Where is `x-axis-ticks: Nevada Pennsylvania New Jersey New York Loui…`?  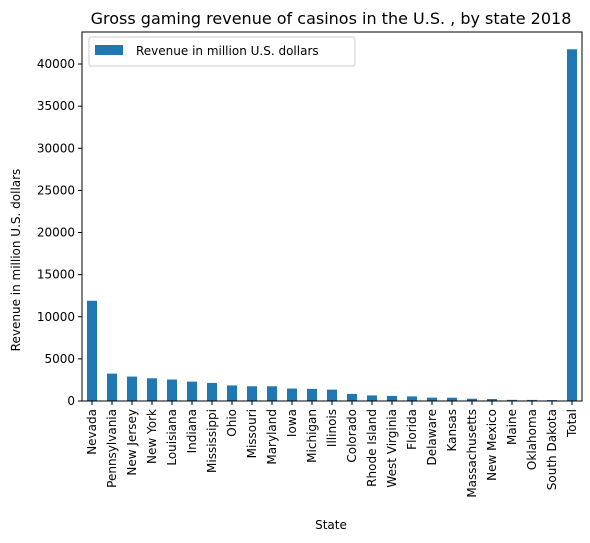 x-axis-ticks: Nevada Pennsylvania New Jersey New York Loui… is located at coordinates (332, 449).